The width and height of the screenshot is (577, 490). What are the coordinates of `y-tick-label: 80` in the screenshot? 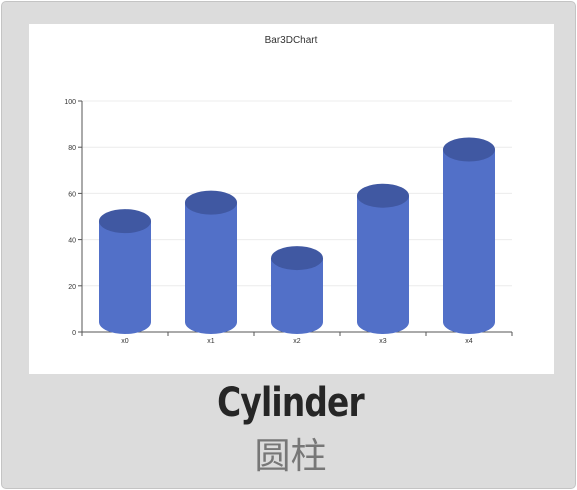 It's located at (72, 148).